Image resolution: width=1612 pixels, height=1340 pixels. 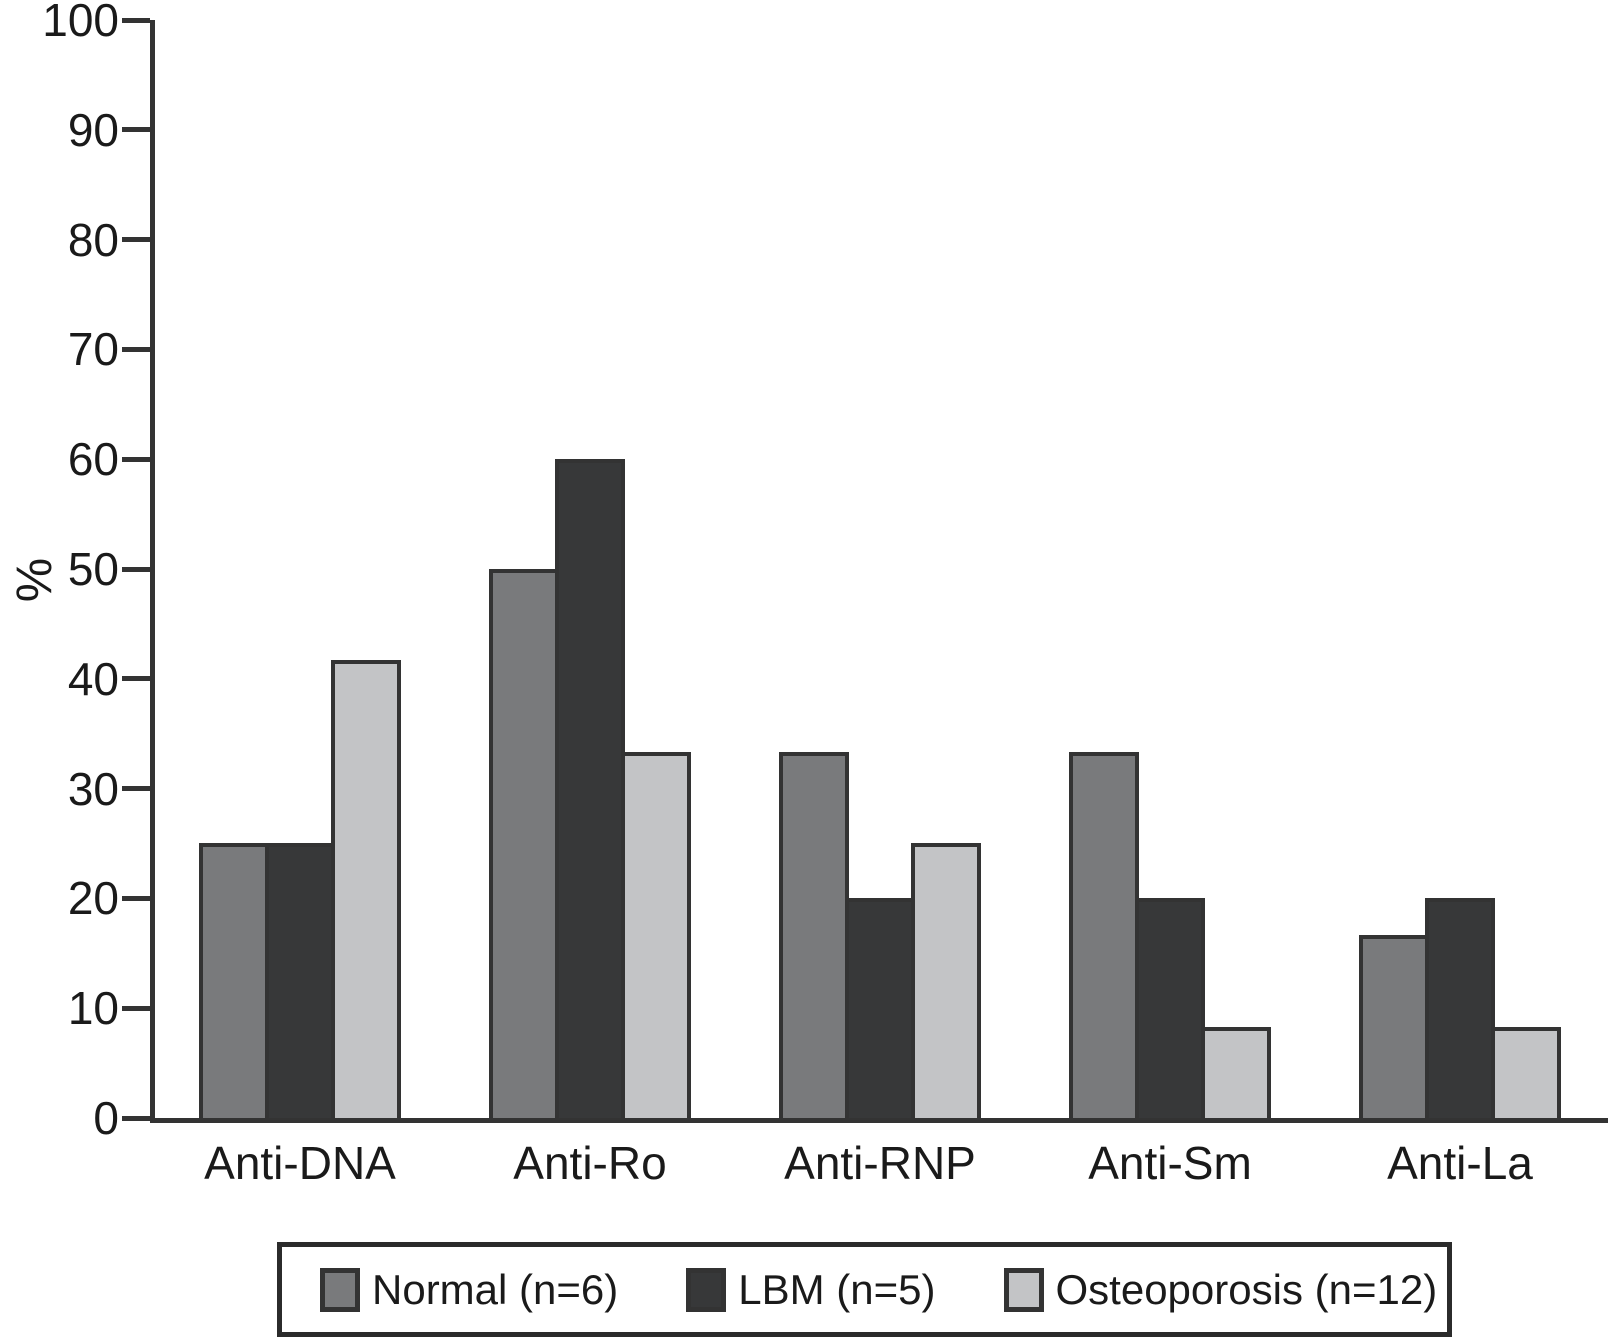 What do you see at coordinates (93, 898) in the screenshot?
I see `y-tick-label-20: 20` at bounding box center [93, 898].